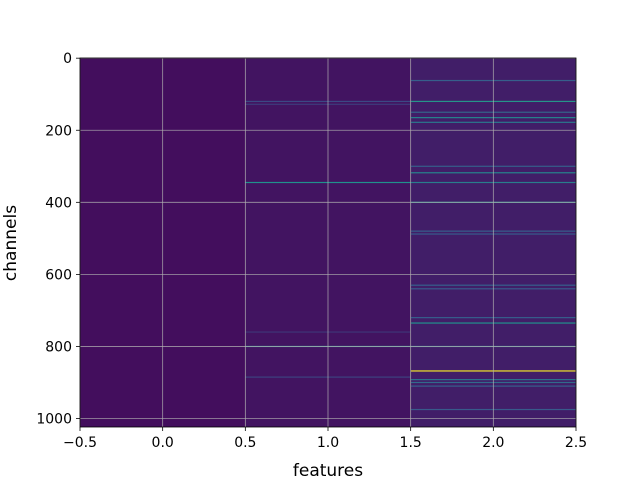  I want to click on y-tick-label-5: 1000, so click(54, 420).